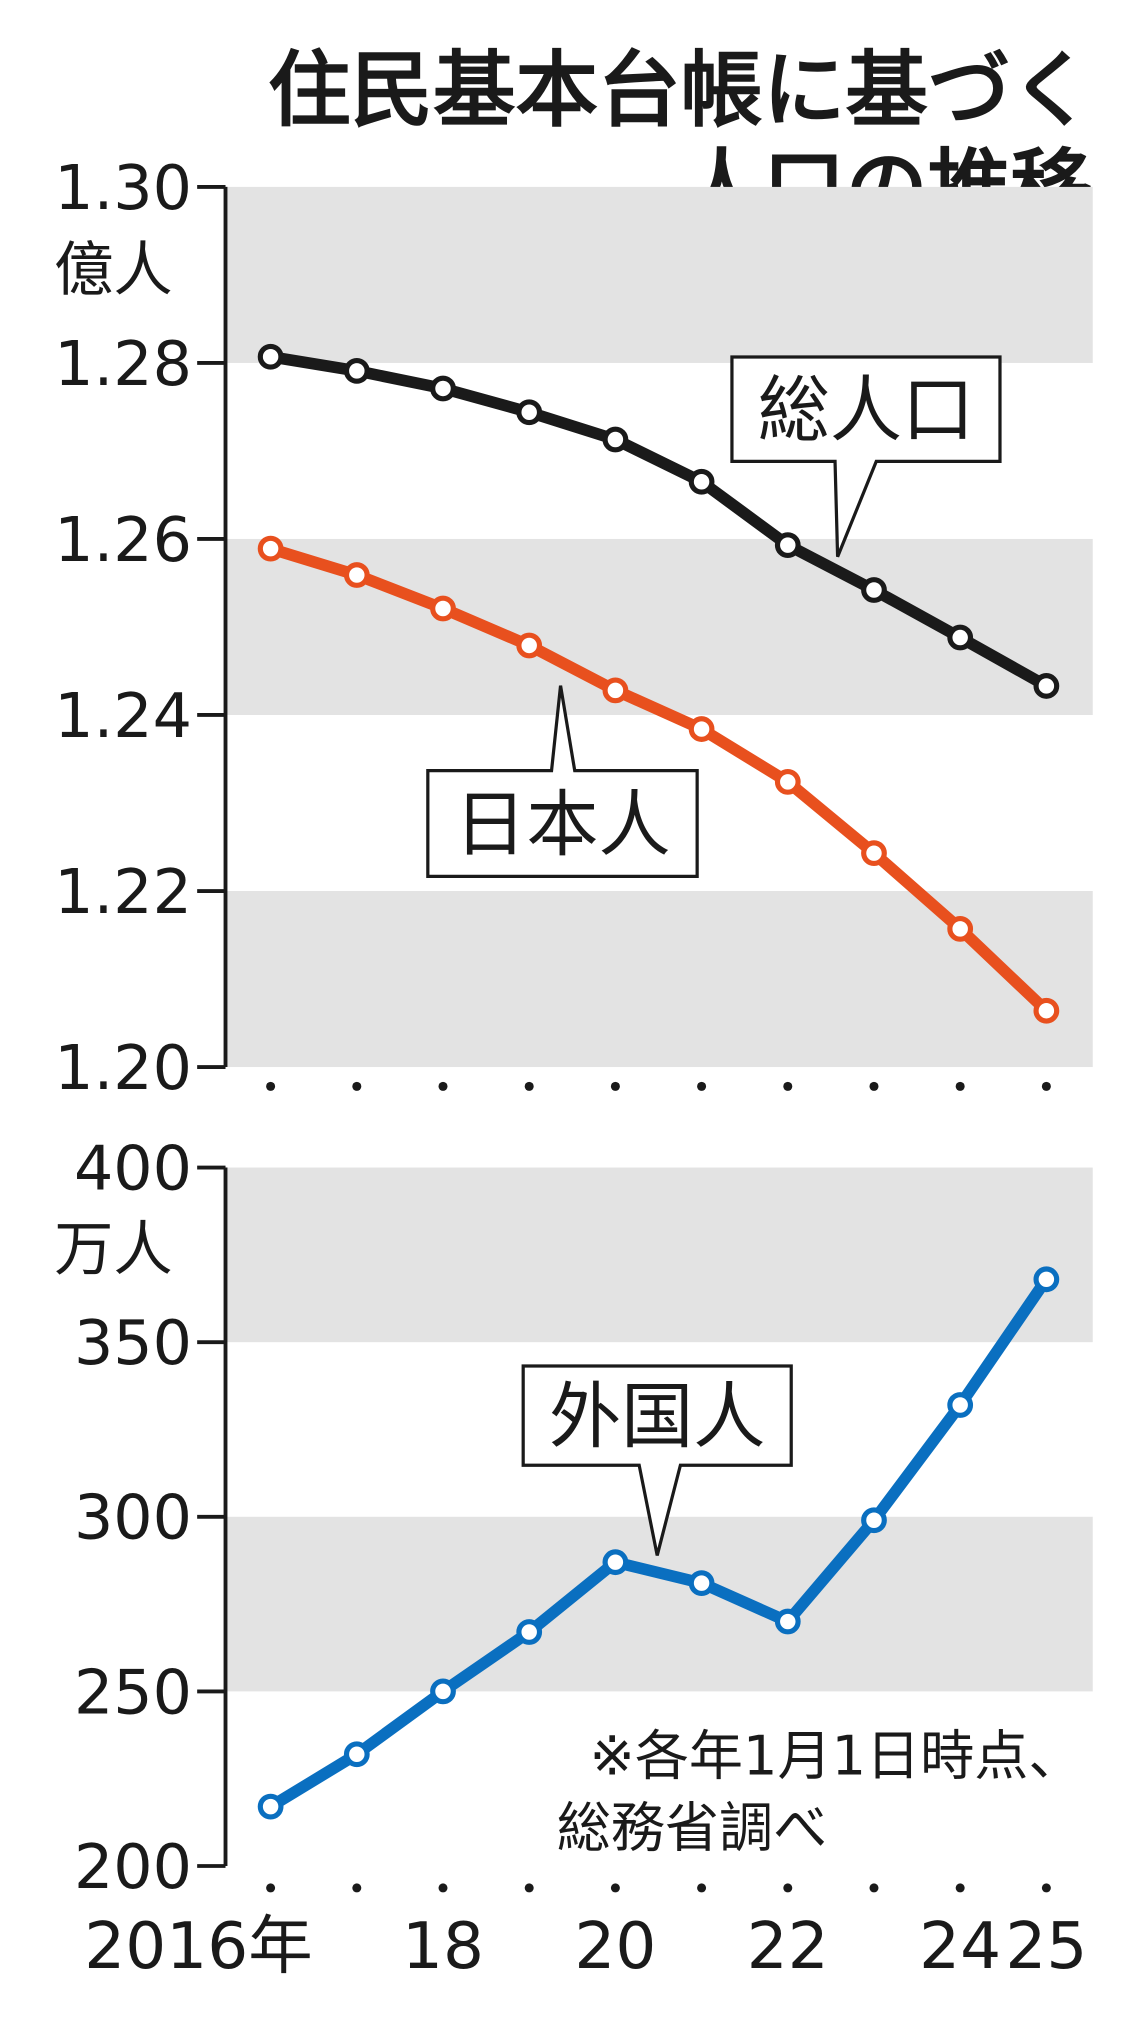  I want to click on chart-title: 住民基本台帳に基づく, so click(680, 91).